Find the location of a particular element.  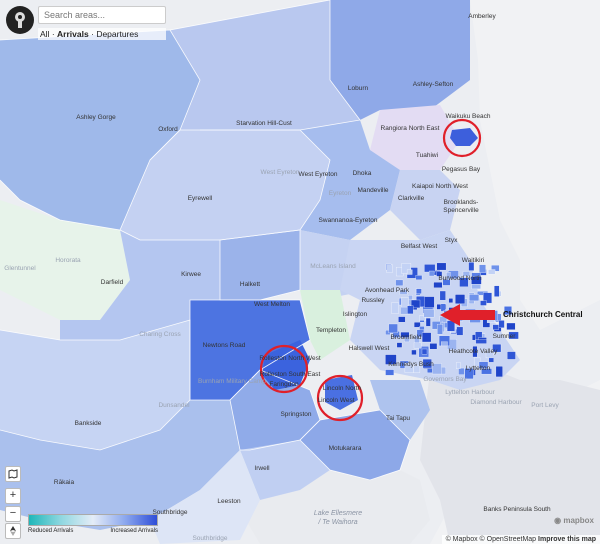

area-swannanoa is located at coordinates (350, 180).